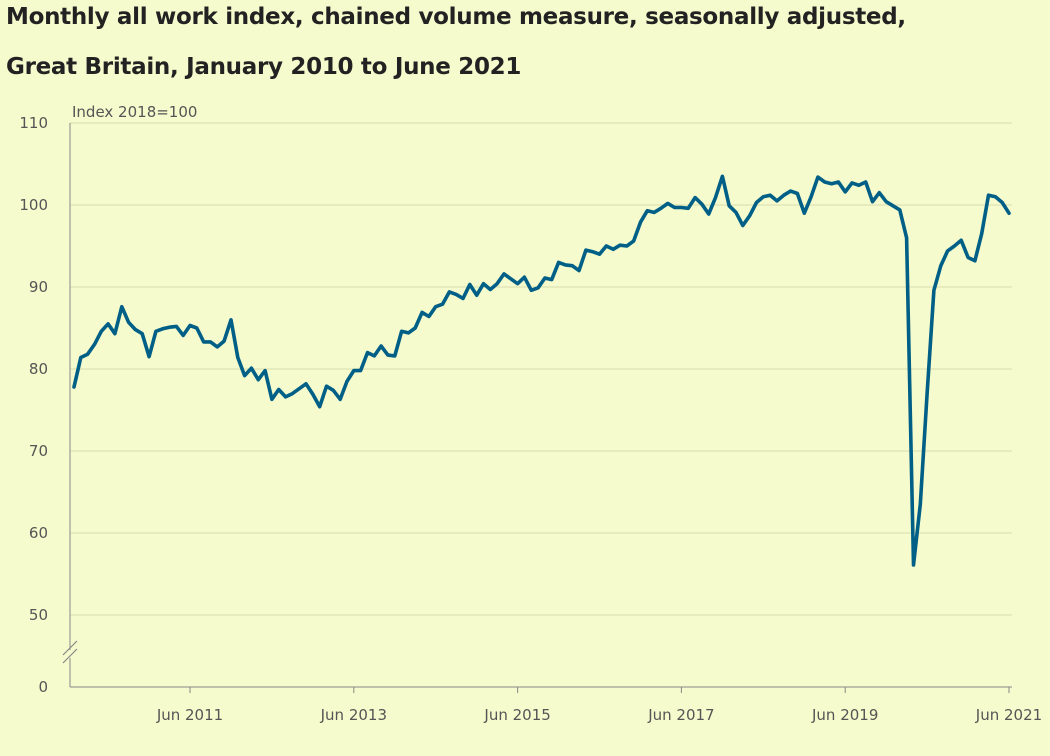 This screenshot has height=756, width=1050. I want to click on y-axis-unit-label: Index 2018=100, so click(134, 112).